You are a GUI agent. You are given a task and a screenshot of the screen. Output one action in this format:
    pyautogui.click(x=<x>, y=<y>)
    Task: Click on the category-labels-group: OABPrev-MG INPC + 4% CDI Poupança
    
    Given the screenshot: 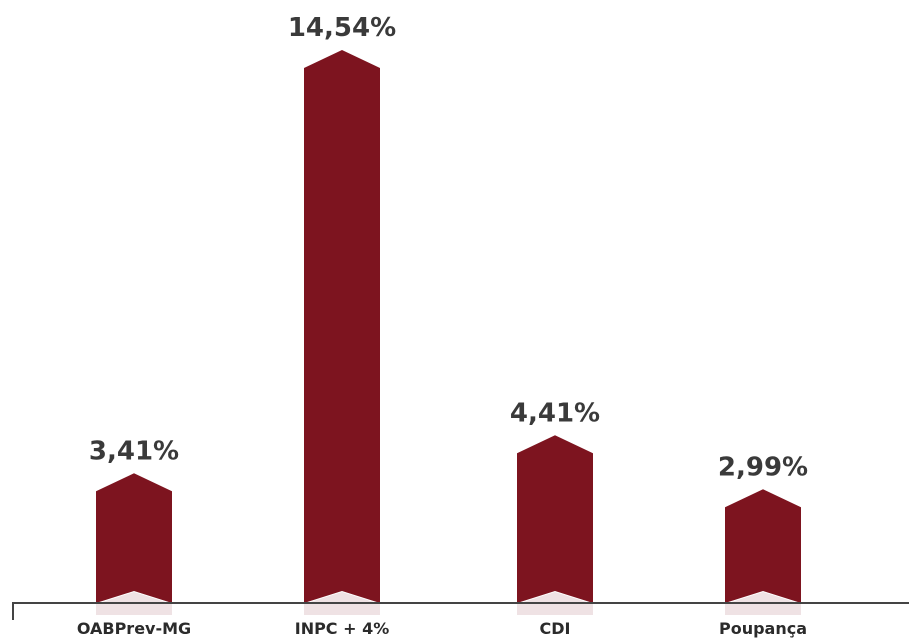 What is the action you would take?
    pyautogui.click(x=442, y=628)
    